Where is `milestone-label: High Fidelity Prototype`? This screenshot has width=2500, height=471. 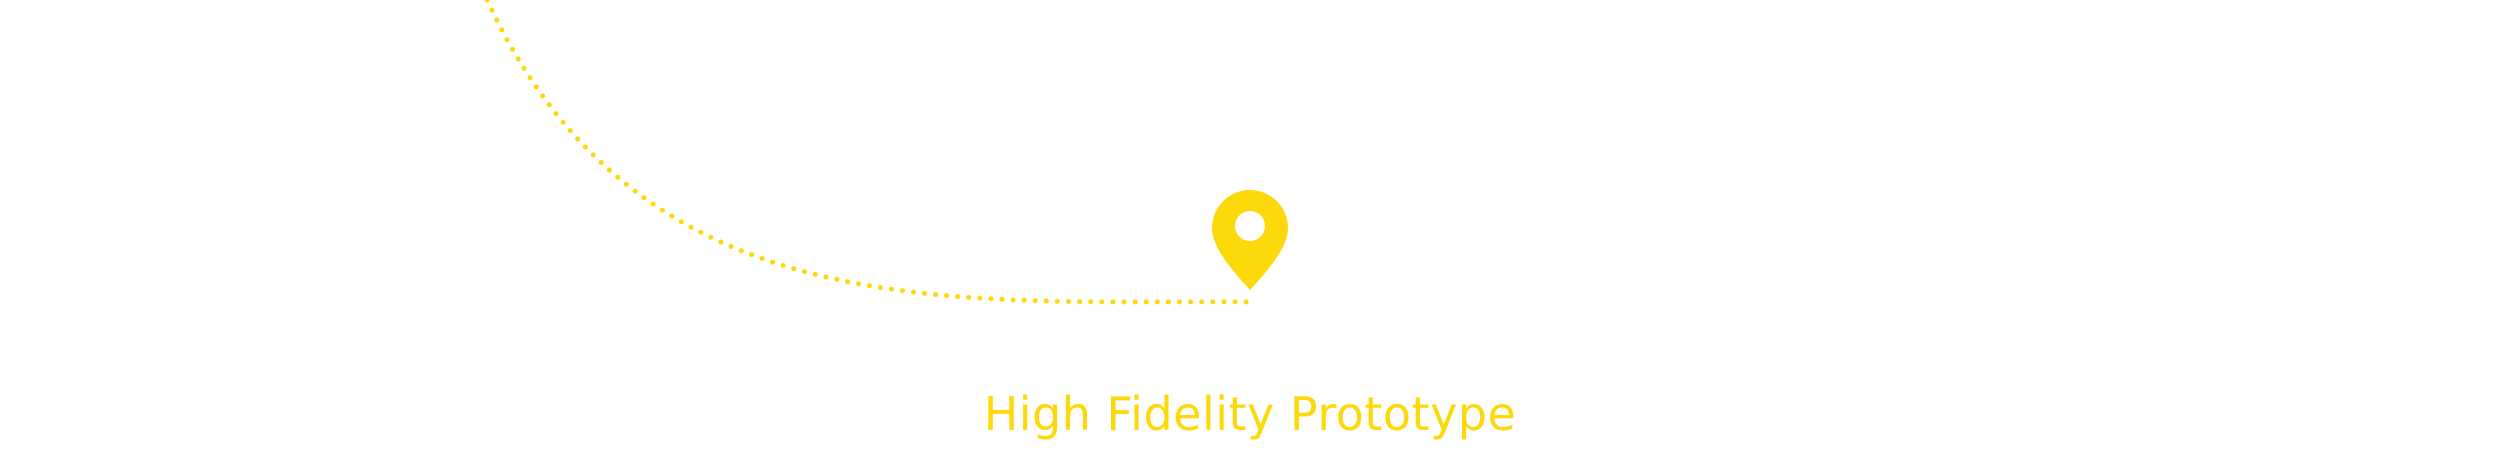 milestone-label: High Fidelity Prototype is located at coordinates (1250, 414).